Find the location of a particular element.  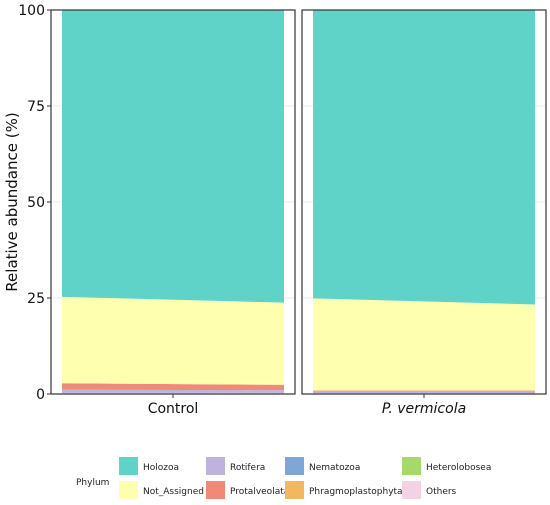

y-tick-label: 50 is located at coordinates (36, 203).